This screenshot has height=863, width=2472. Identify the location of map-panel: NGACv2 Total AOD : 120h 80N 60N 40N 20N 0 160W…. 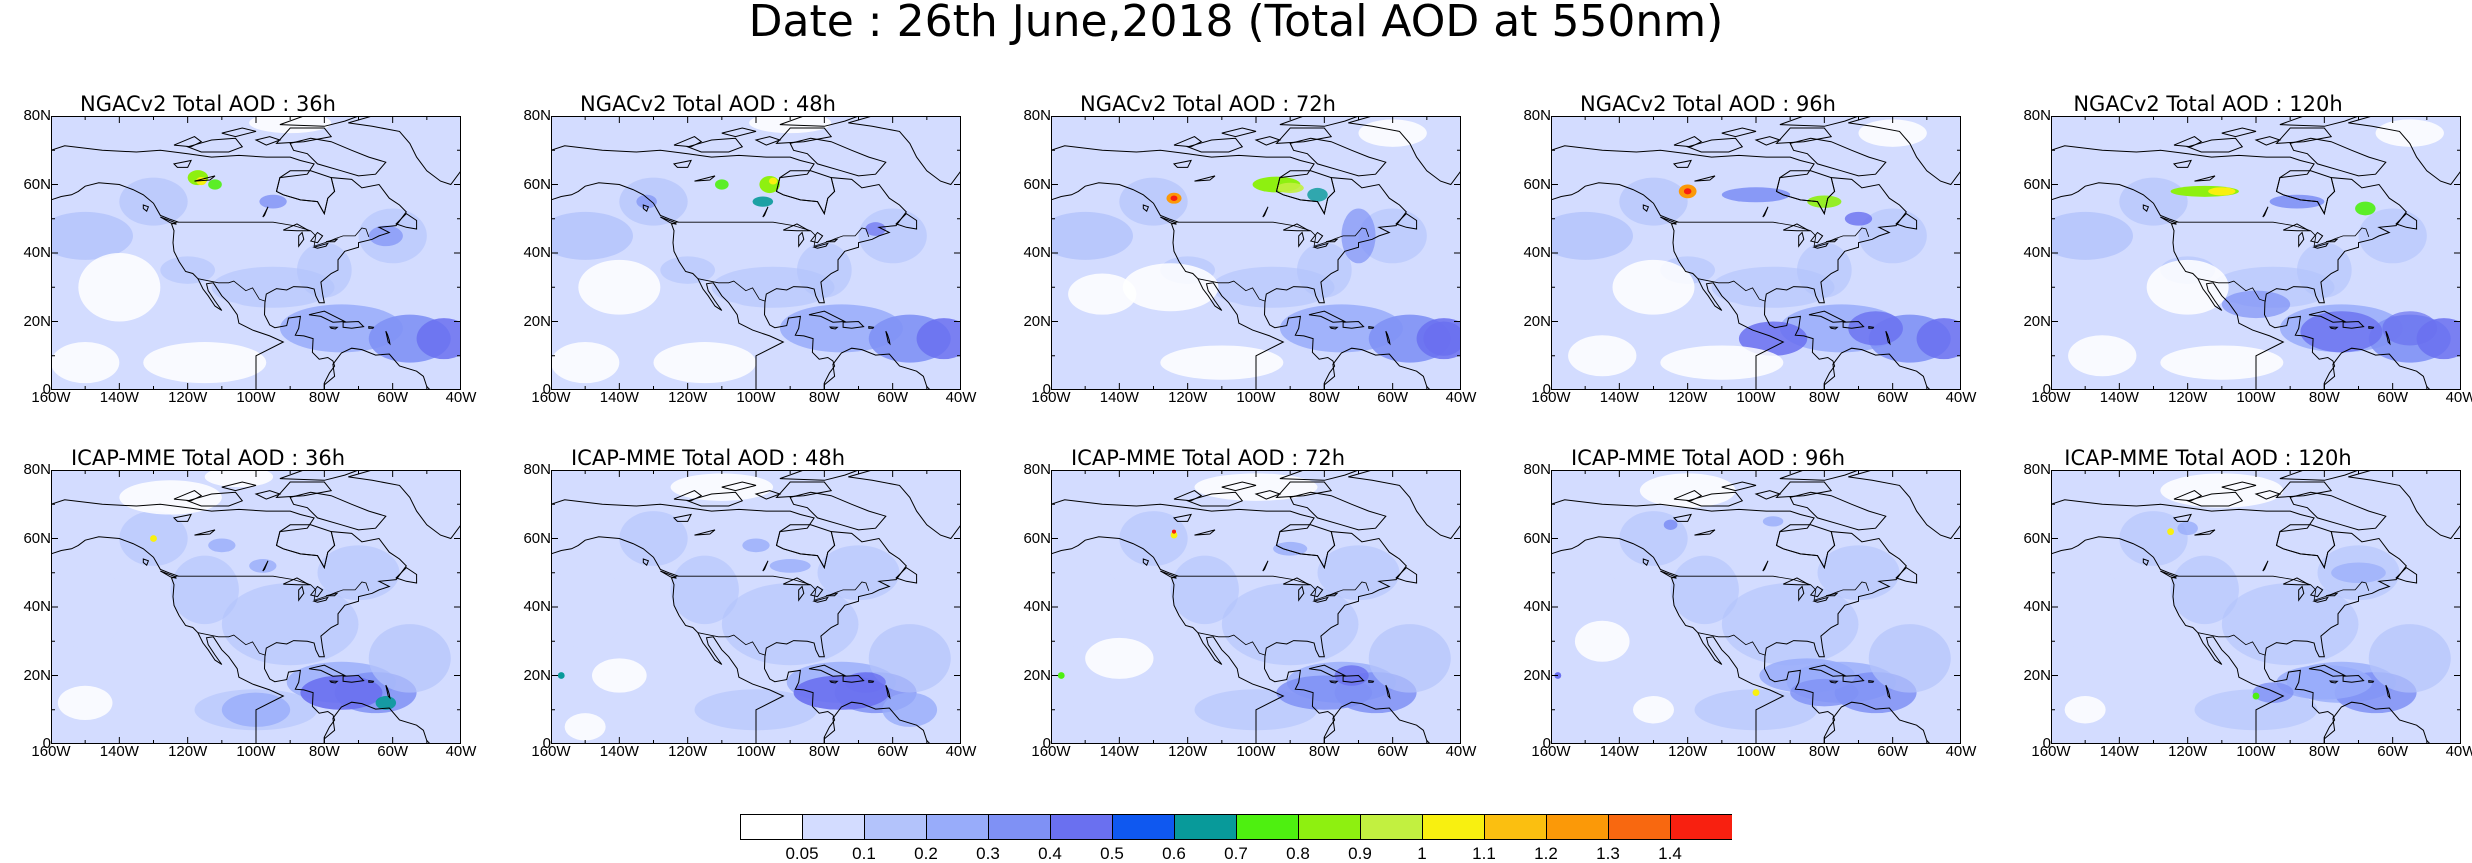
(2237, 249).